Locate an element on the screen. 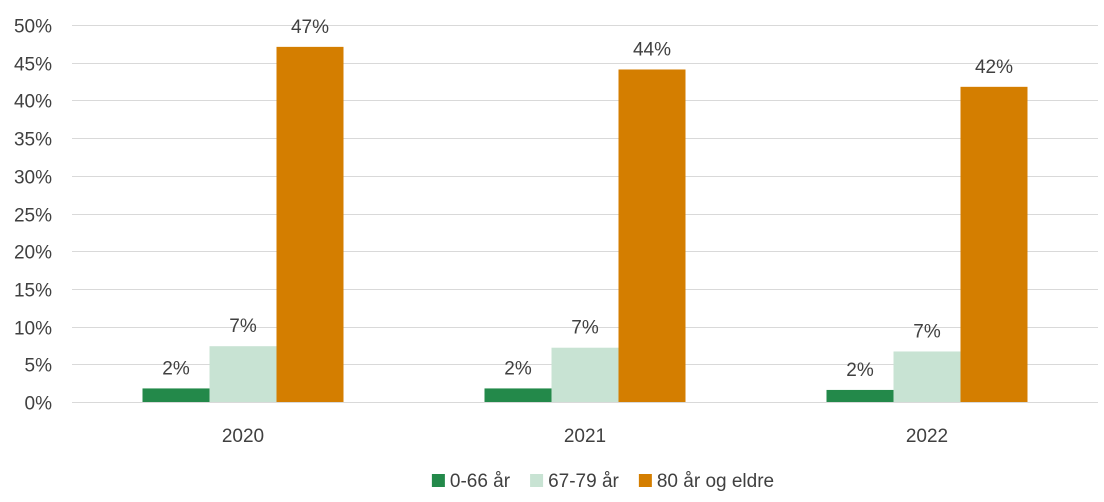 The width and height of the screenshot is (1104, 502). x-tick-label: 2022 is located at coordinates (927, 436).